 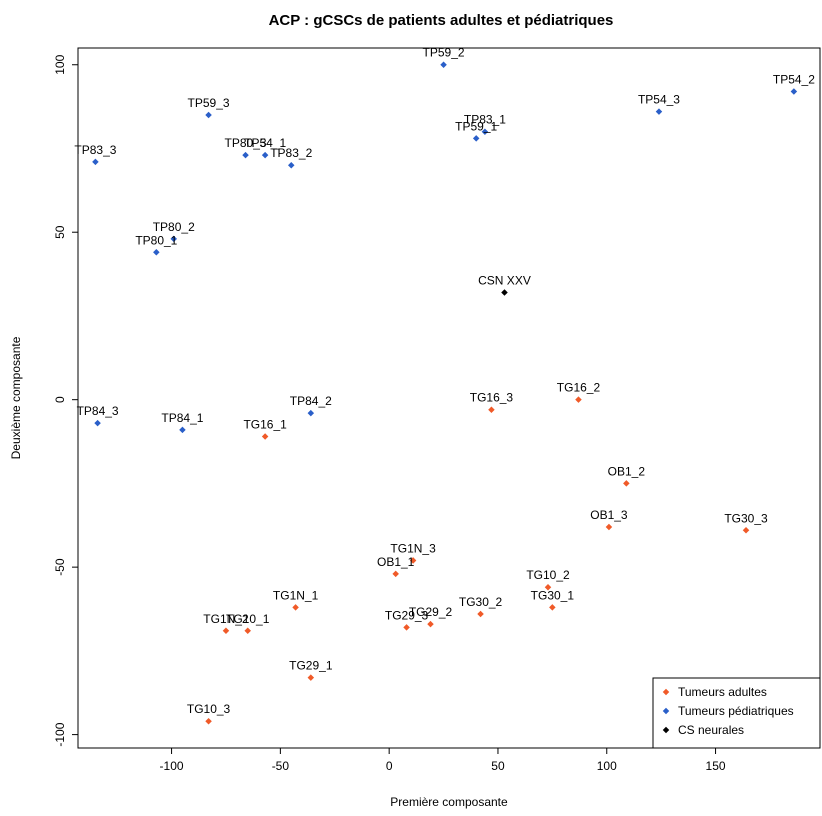 What do you see at coordinates (553, 595) in the screenshot?
I see `point-label: TG30_1` at bounding box center [553, 595].